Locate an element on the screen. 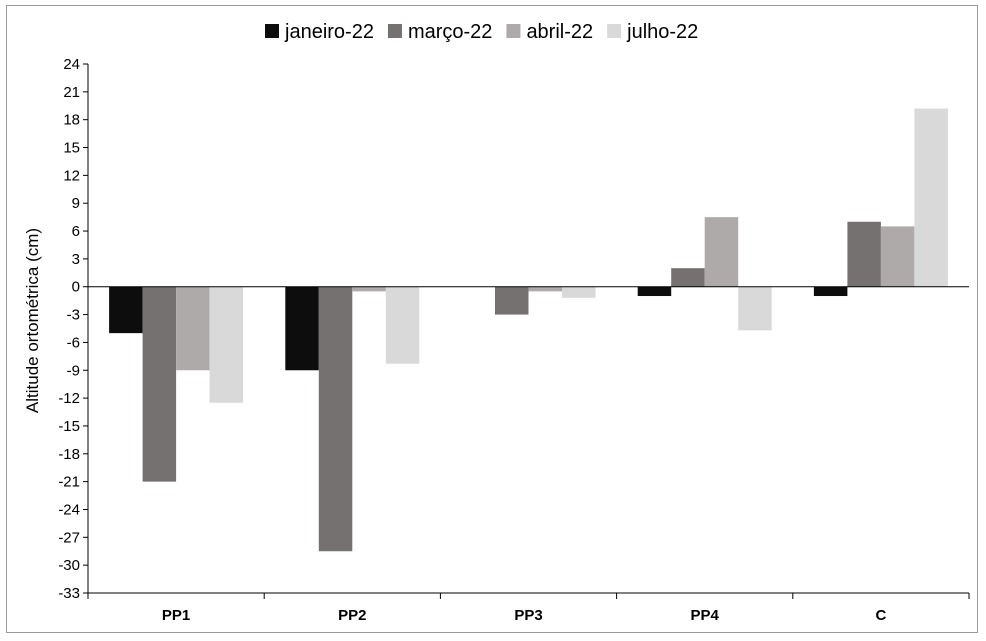 Image resolution: width=986 pixels, height=641 pixels. y-tick-label: -6 is located at coordinates (73, 342).